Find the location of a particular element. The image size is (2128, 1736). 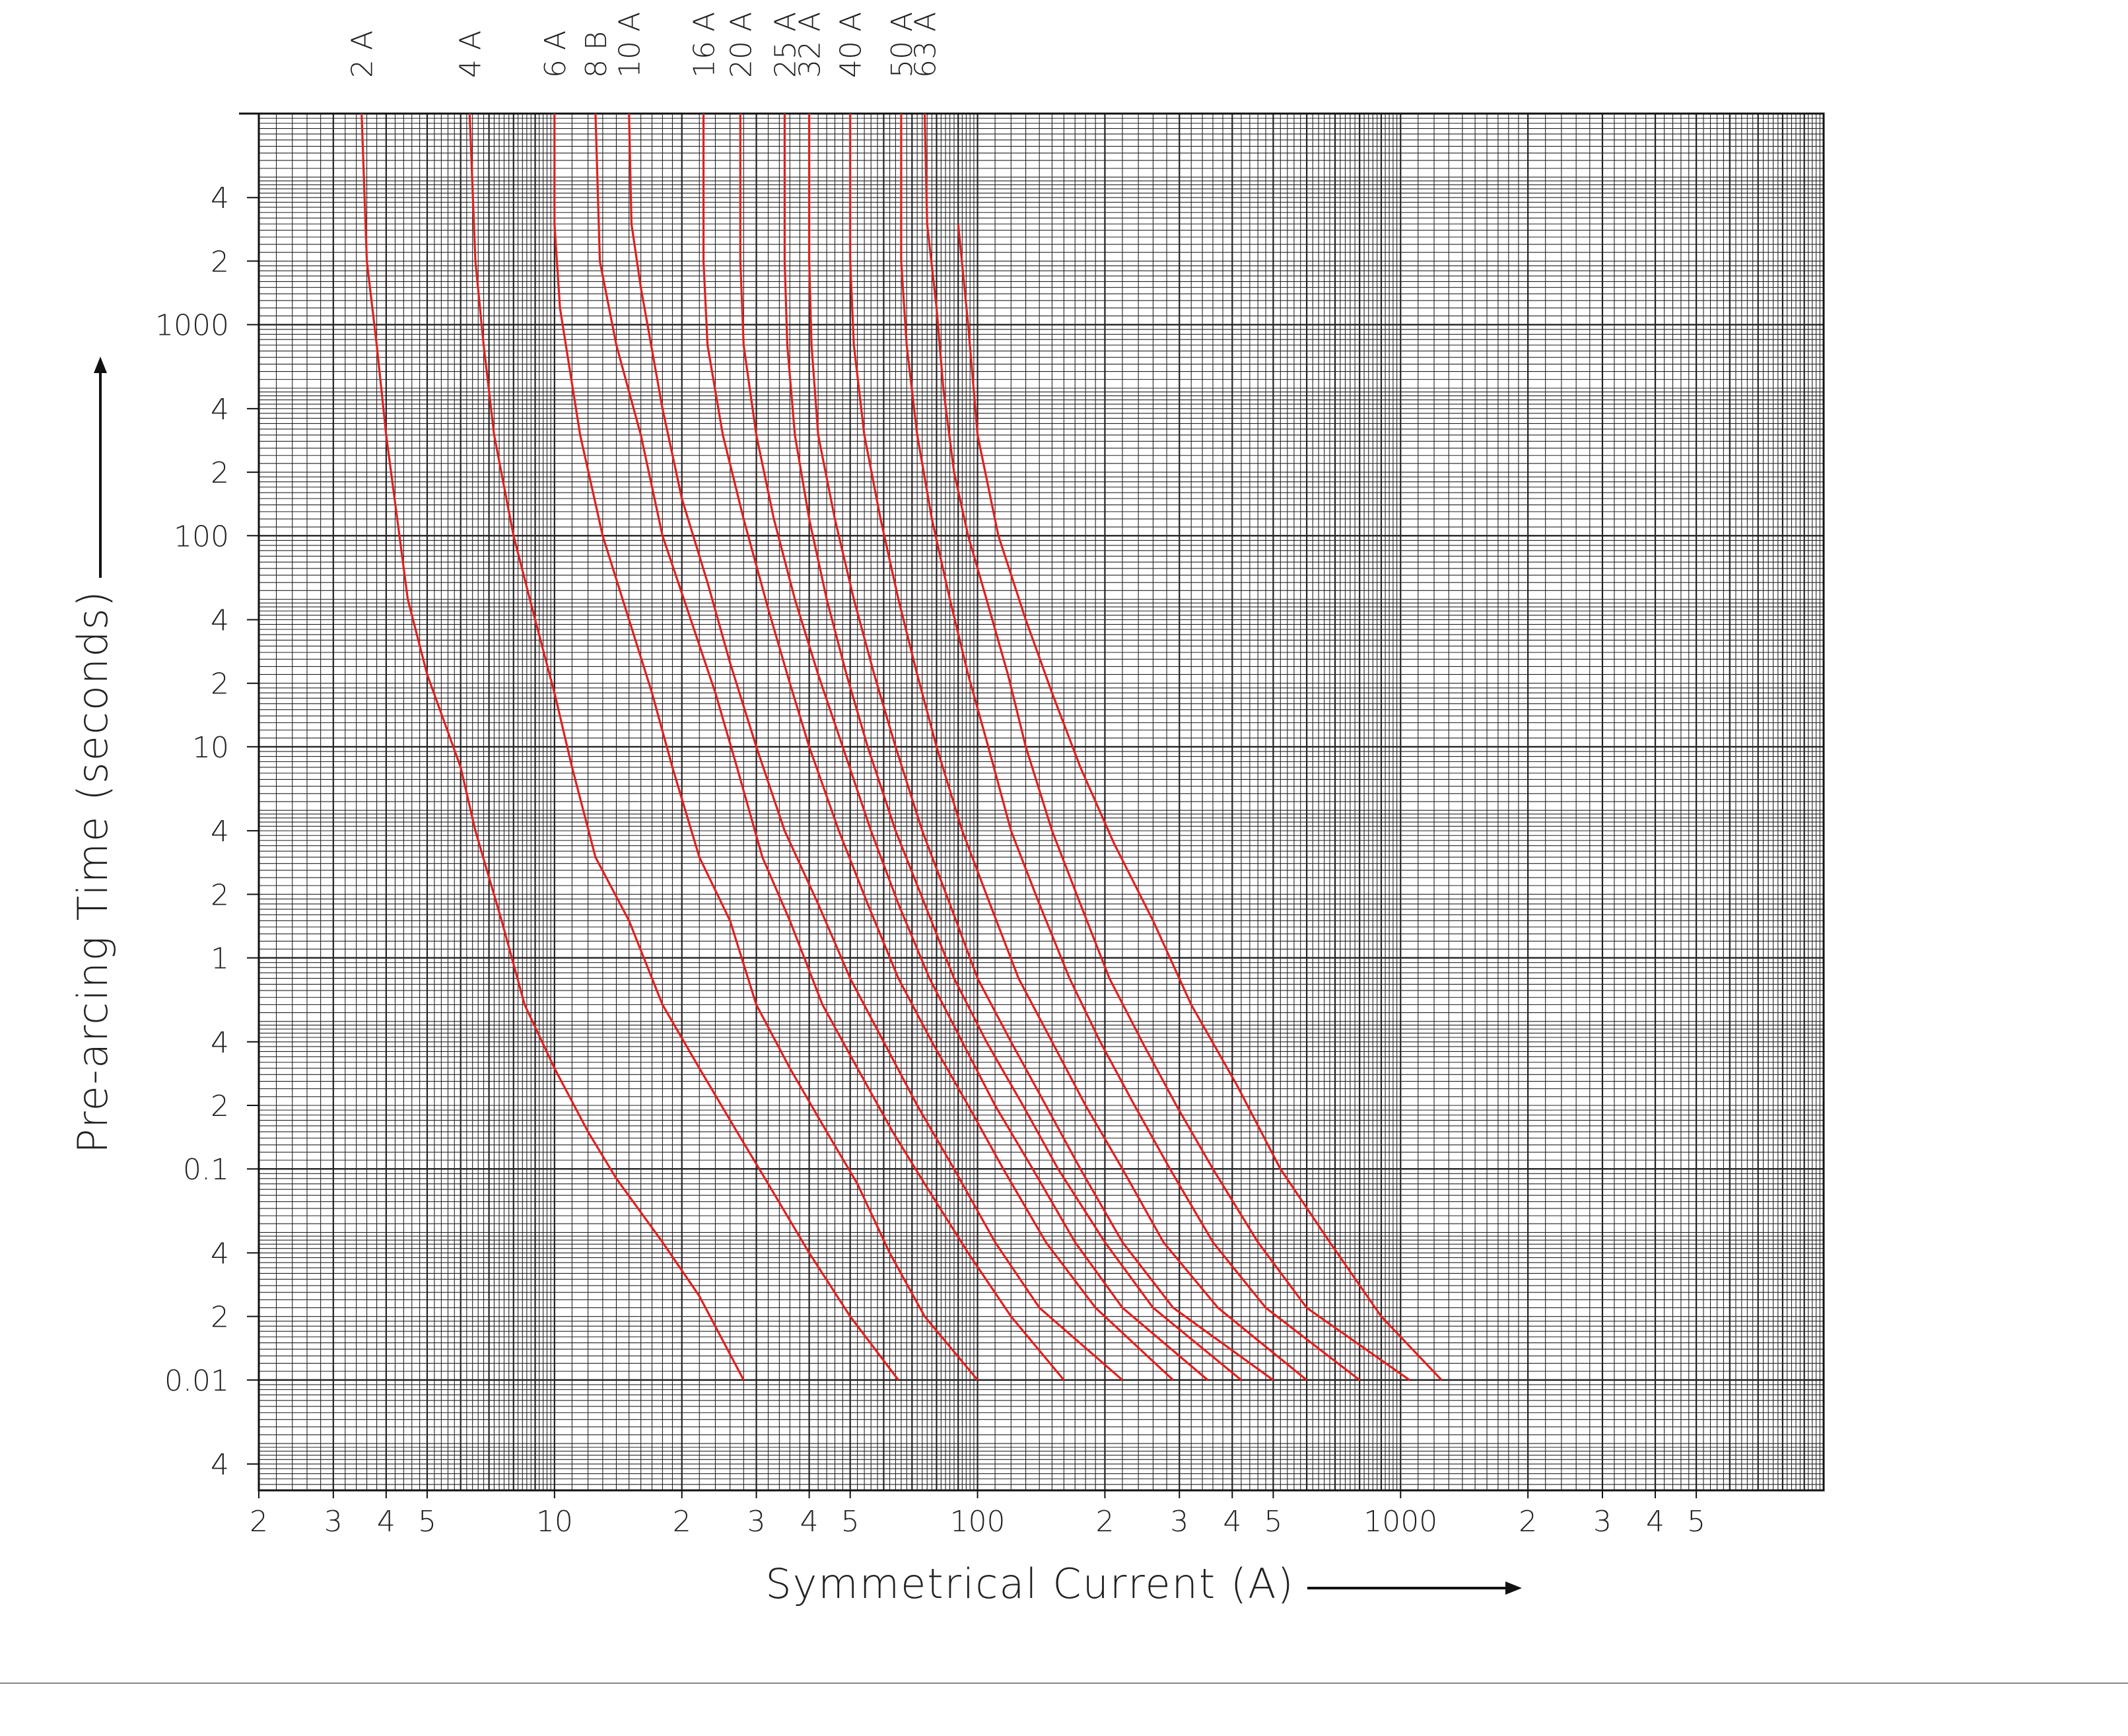

series-label-63-a: 63 A is located at coordinates (926, 45).